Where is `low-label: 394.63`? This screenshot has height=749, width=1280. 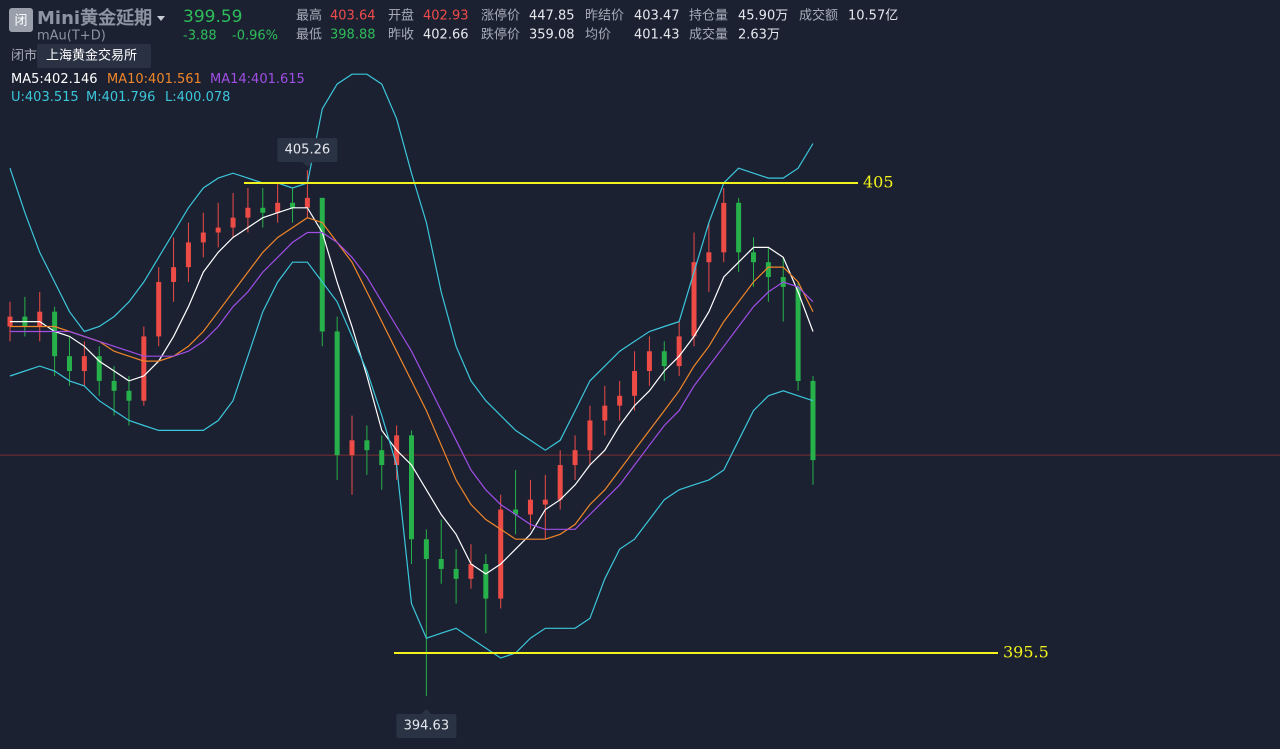
low-label: 394.63 is located at coordinates (427, 726).